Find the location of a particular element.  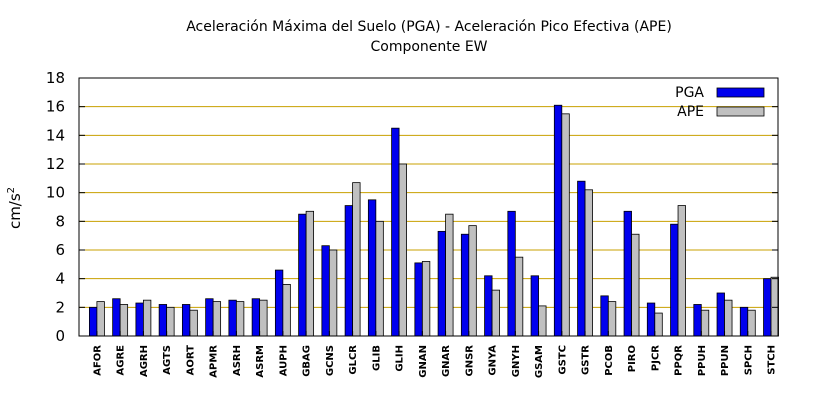

bar-ape-piro is located at coordinates (635, 285).